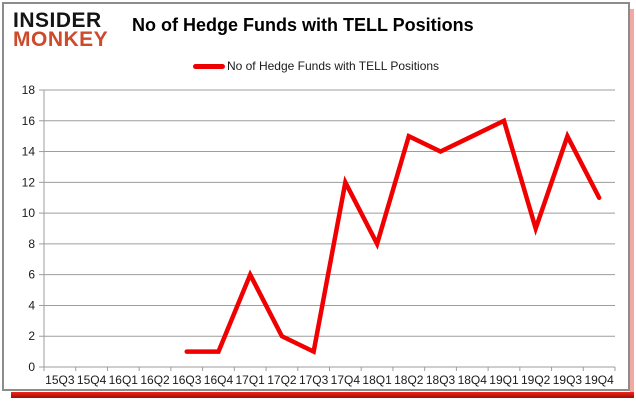 The width and height of the screenshot is (636, 405). What do you see at coordinates (31, 244) in the screenshot?
I see `y-axis-label: 8` at bounding box center [31, 244].